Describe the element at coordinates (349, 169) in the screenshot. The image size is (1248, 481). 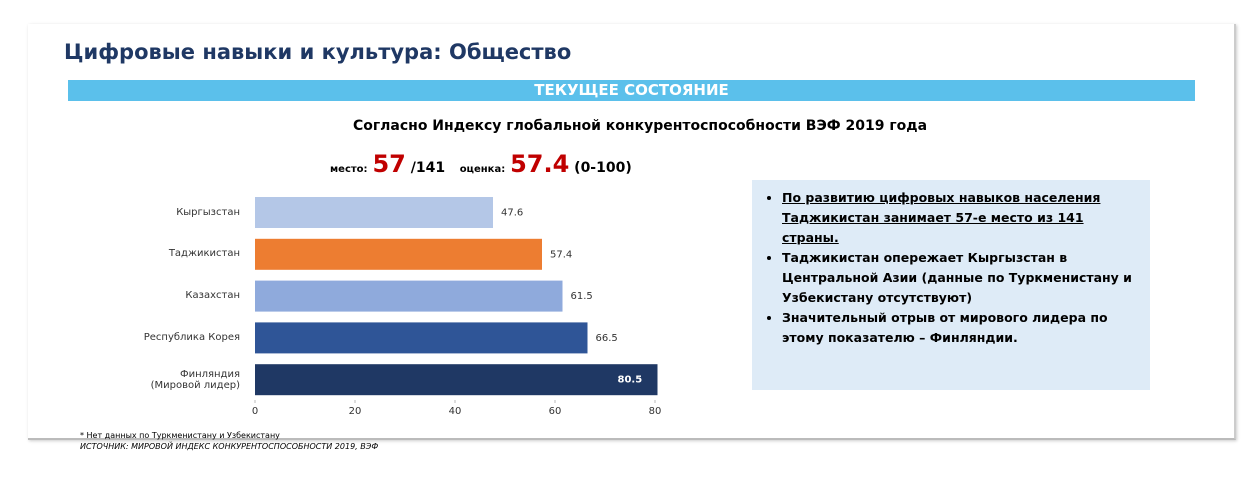
I see `rank-label: место:` at that location.